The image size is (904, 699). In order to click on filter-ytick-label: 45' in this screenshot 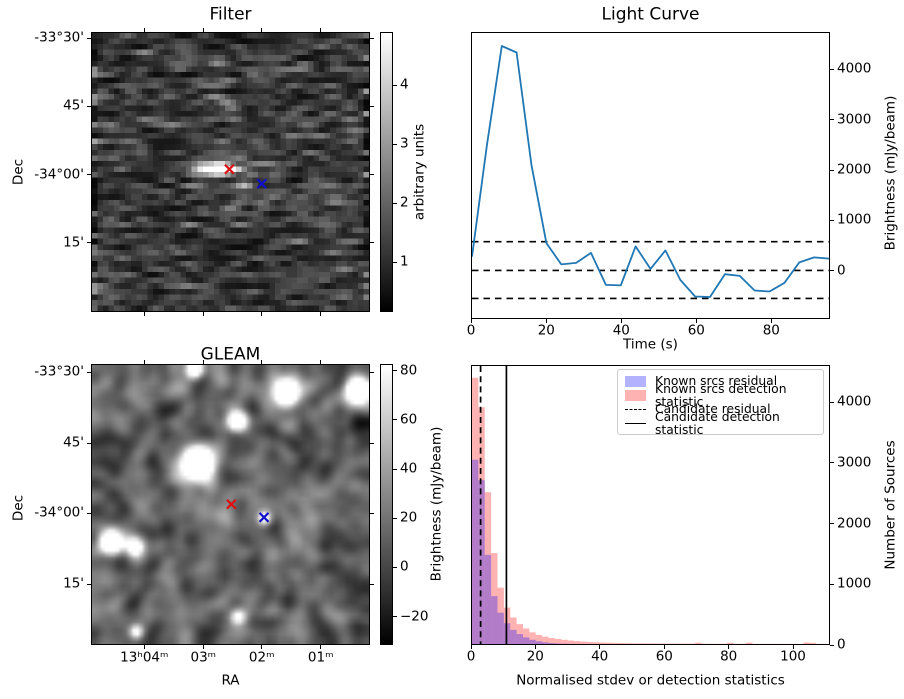, I will do `click(73, 105)`.